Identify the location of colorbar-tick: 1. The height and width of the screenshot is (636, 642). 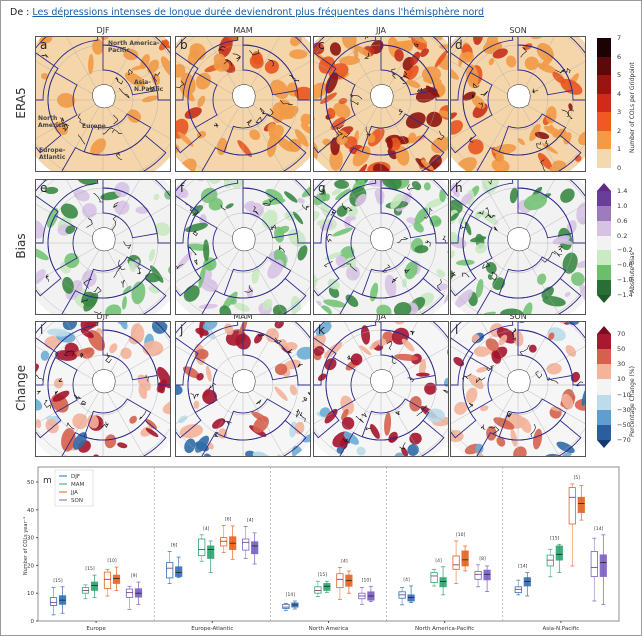
(619, 149).